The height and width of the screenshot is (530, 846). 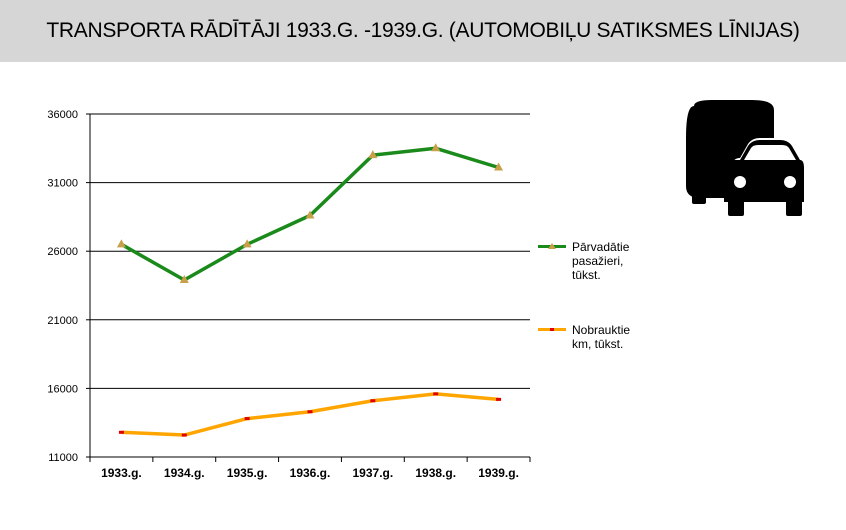 What do you see at coordinates (601, 261) in the screenshot?
I see `legend-label-passengers: Pārvadātie pasažieri, tūkst.` at bounding box center [601, 261].